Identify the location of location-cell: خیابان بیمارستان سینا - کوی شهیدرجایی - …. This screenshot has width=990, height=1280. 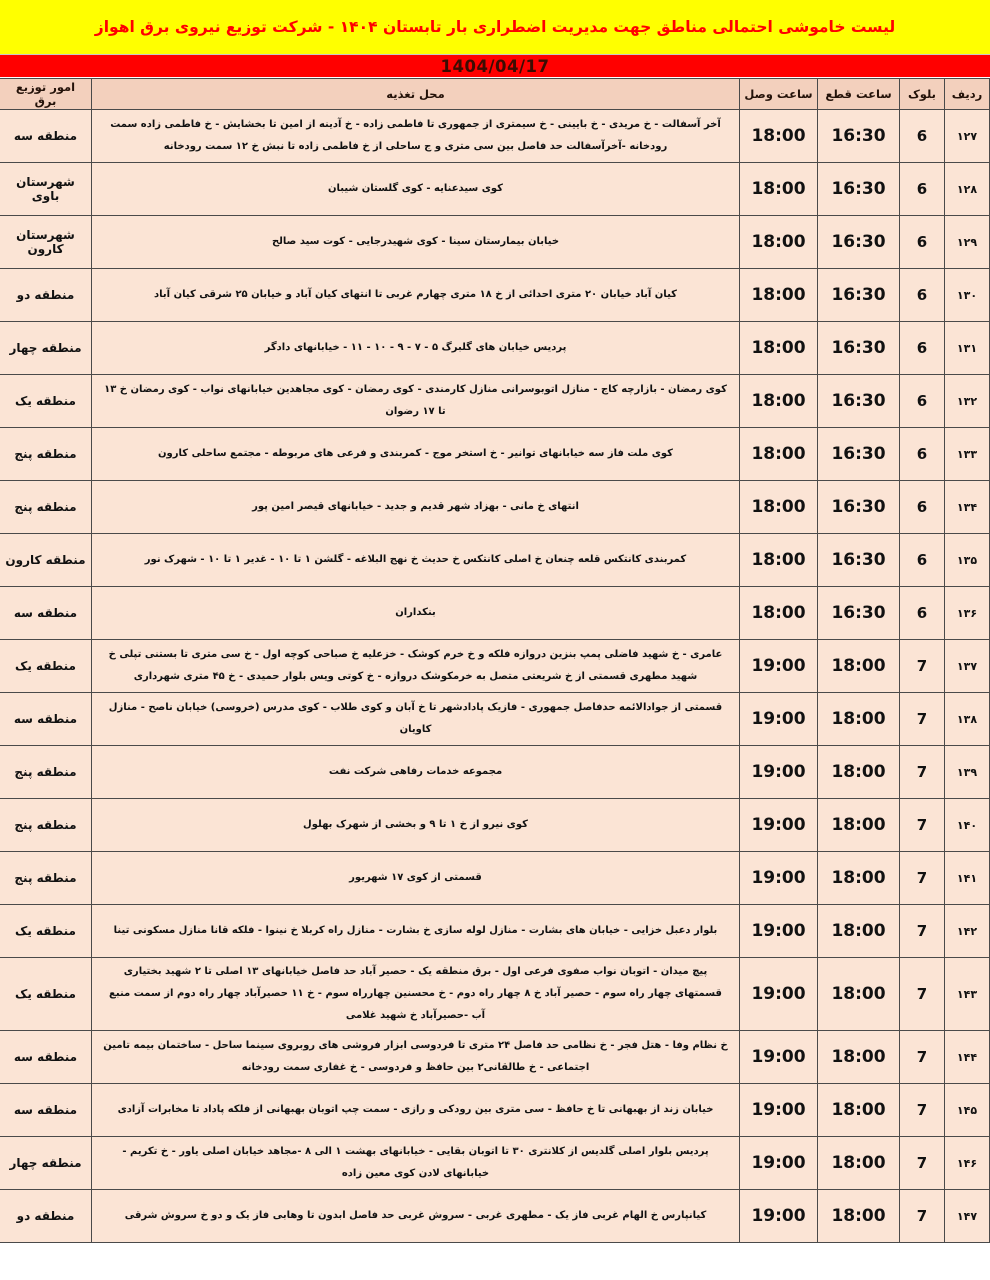
(415, 242).